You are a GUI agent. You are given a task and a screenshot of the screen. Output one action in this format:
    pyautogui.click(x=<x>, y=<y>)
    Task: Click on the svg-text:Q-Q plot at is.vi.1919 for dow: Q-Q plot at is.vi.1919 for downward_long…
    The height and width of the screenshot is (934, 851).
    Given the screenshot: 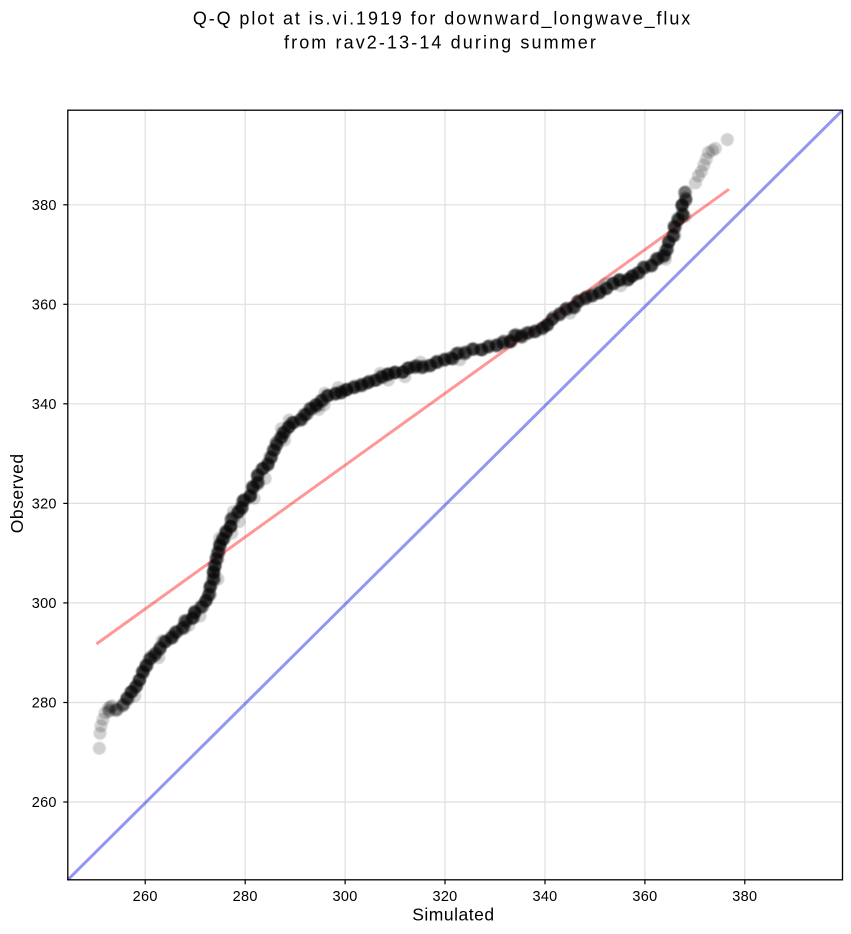 What is the action you would take?
    pyautogui.click(x=442, y=18)
    